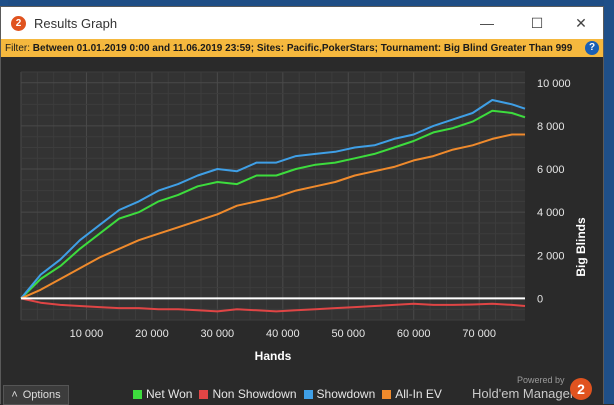  Describe the element at coordinates (581, 247) in the screenshot. I see `y-axis-label: Big Blinds` at that location.